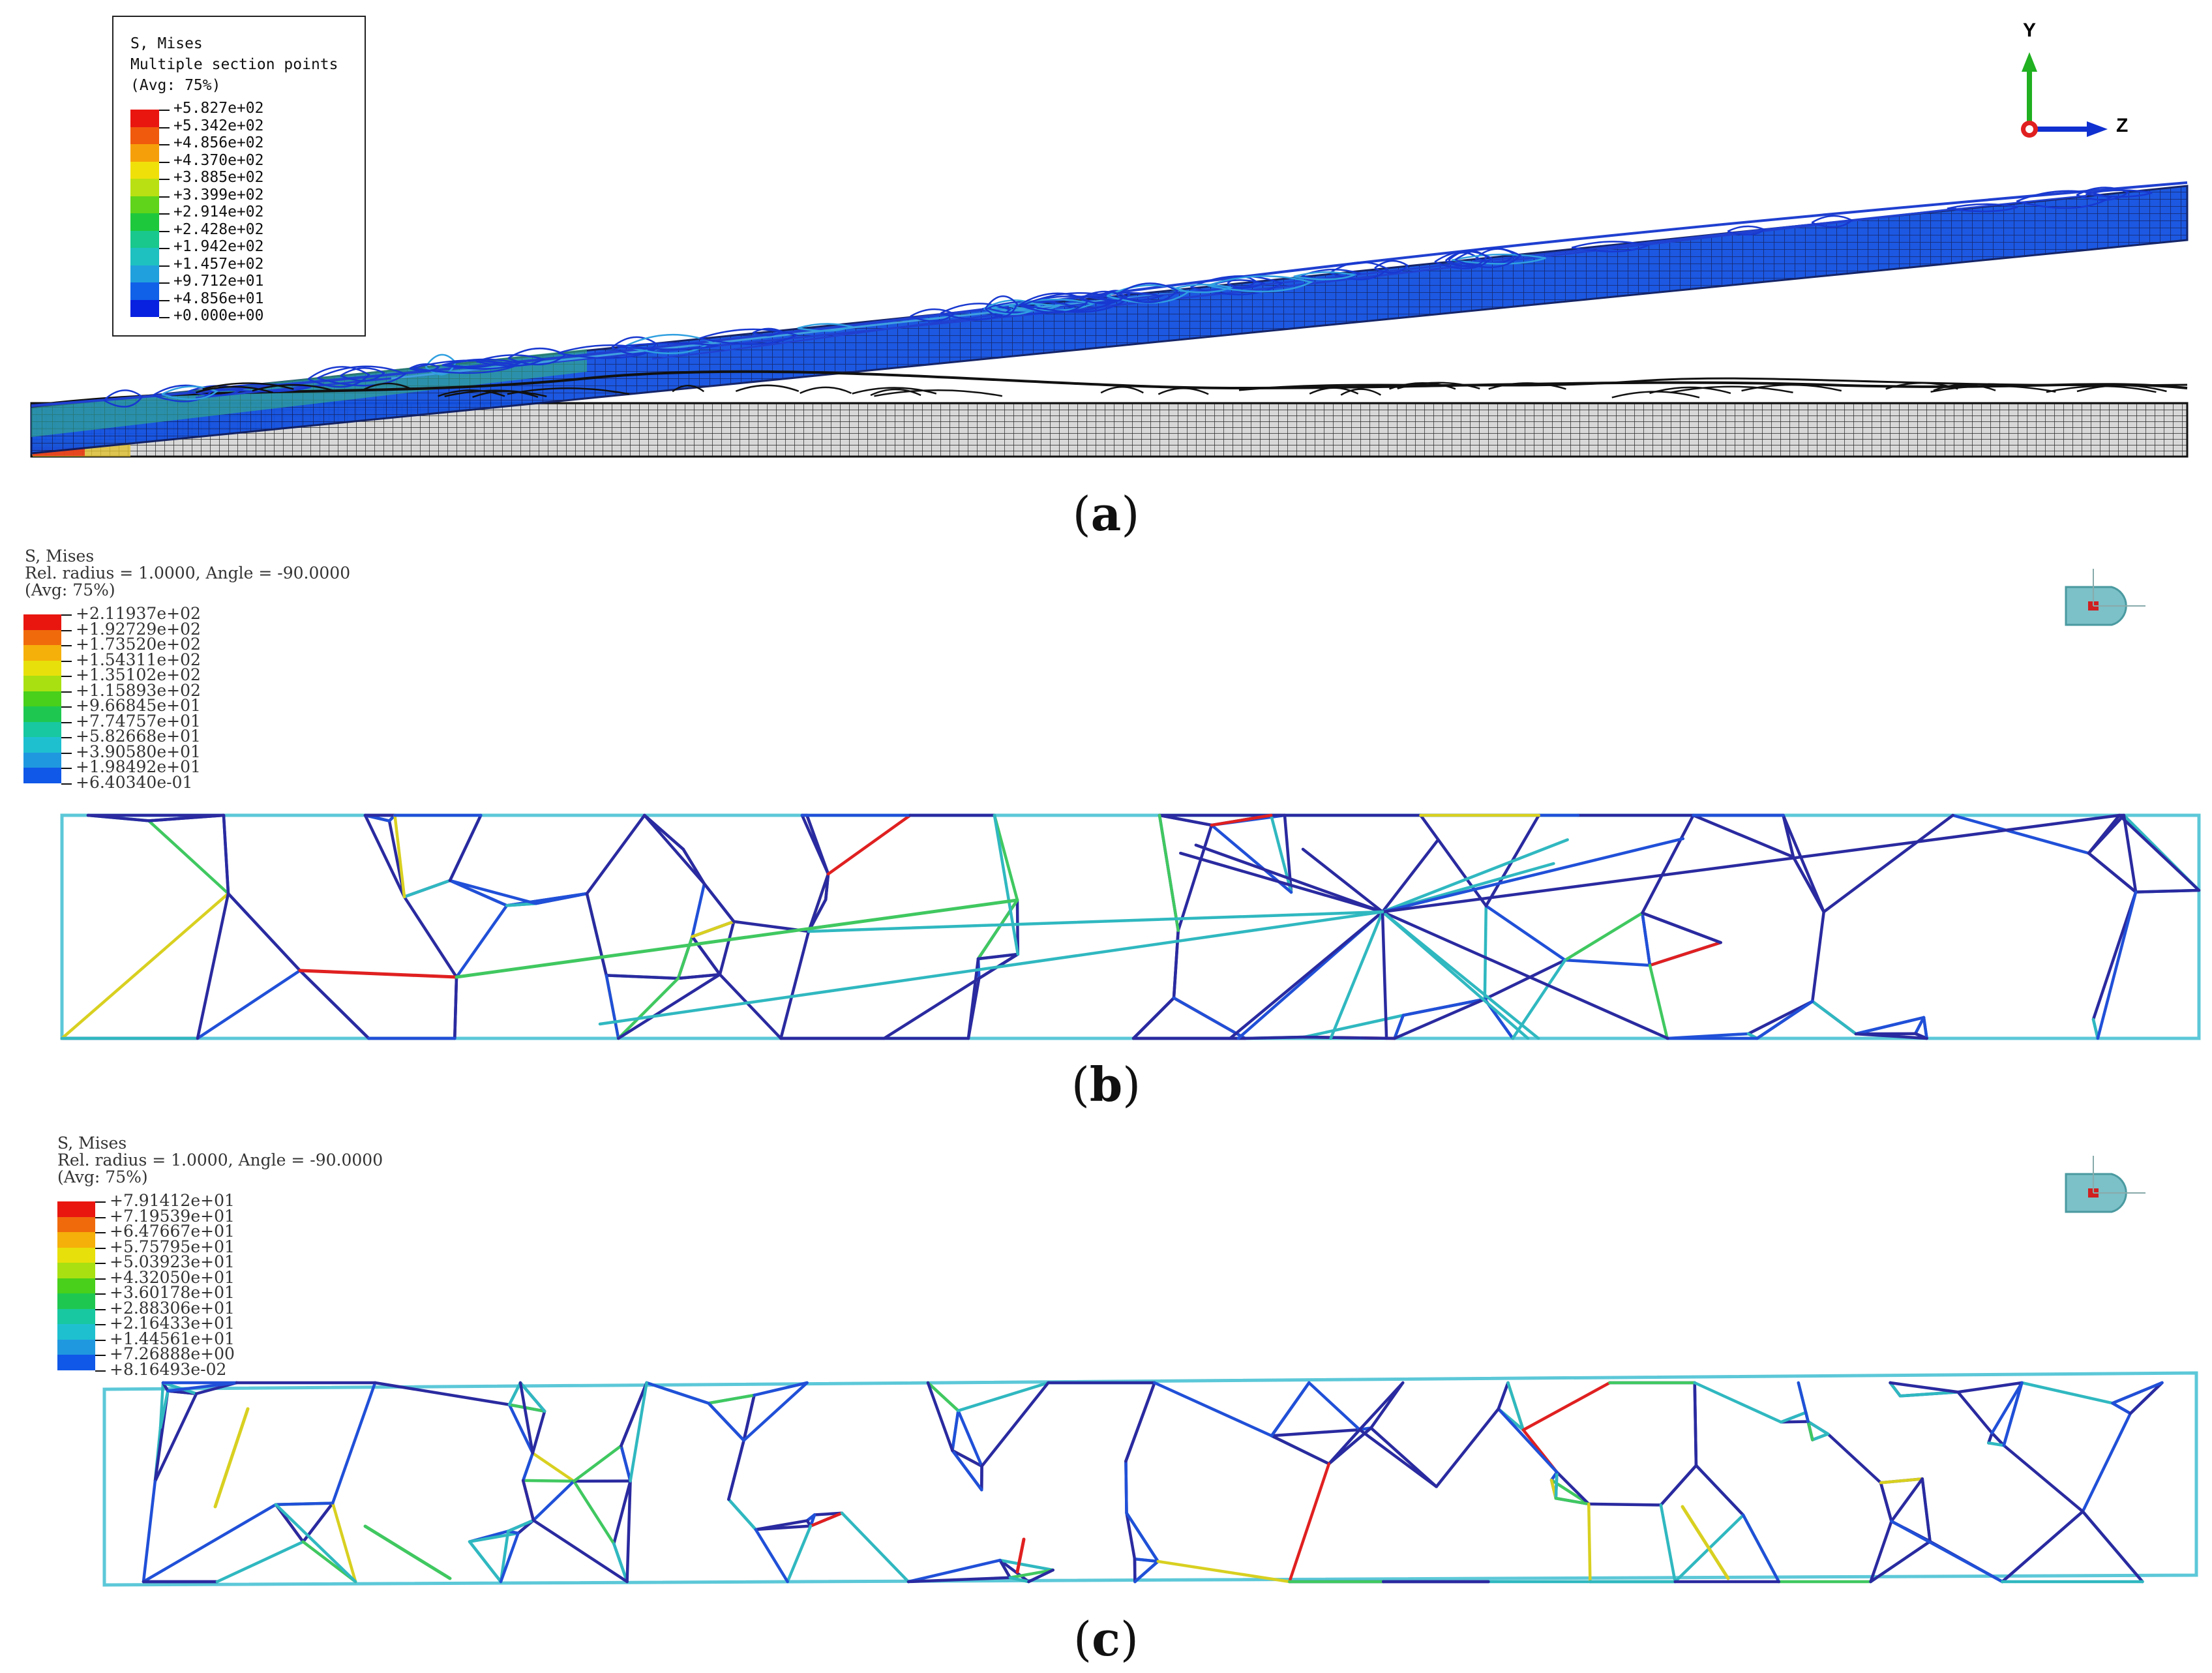 The image size is (2212, 1673). I want to click on axis-triad-icon, so click(2064, 95).